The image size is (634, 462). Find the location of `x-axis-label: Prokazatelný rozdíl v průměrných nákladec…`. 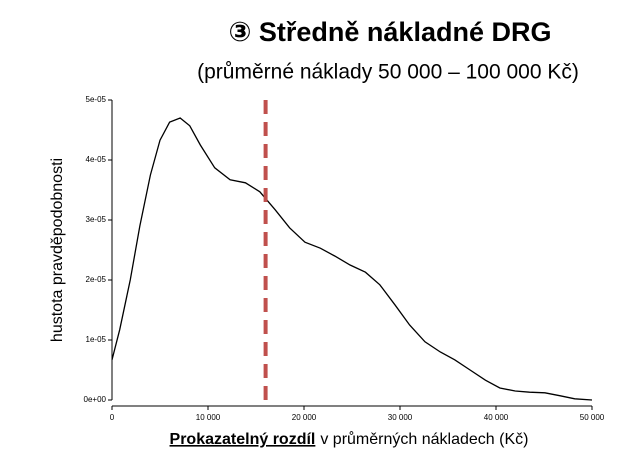

x-axis-label: Prokazatelný rozdíl v průměrných nákladec… is located at coordinates (349, 439).